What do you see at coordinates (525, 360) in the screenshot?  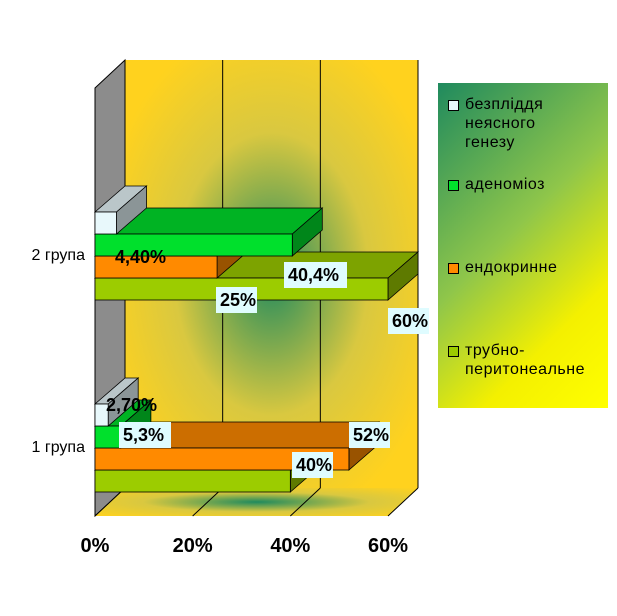 I see `legend-label: трубно- перитонеальне` at bounding box center [525, 360].